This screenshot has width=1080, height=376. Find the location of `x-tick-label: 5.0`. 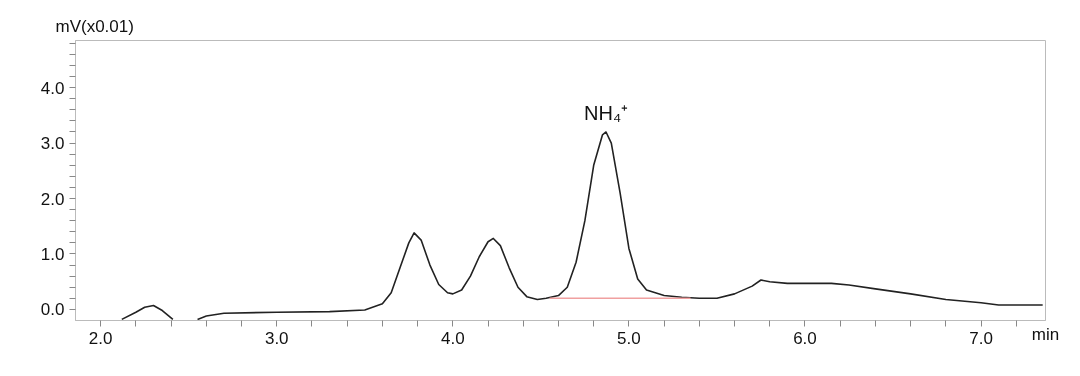

x-tick-label: 5.0 is located at coordinates (629, 338).